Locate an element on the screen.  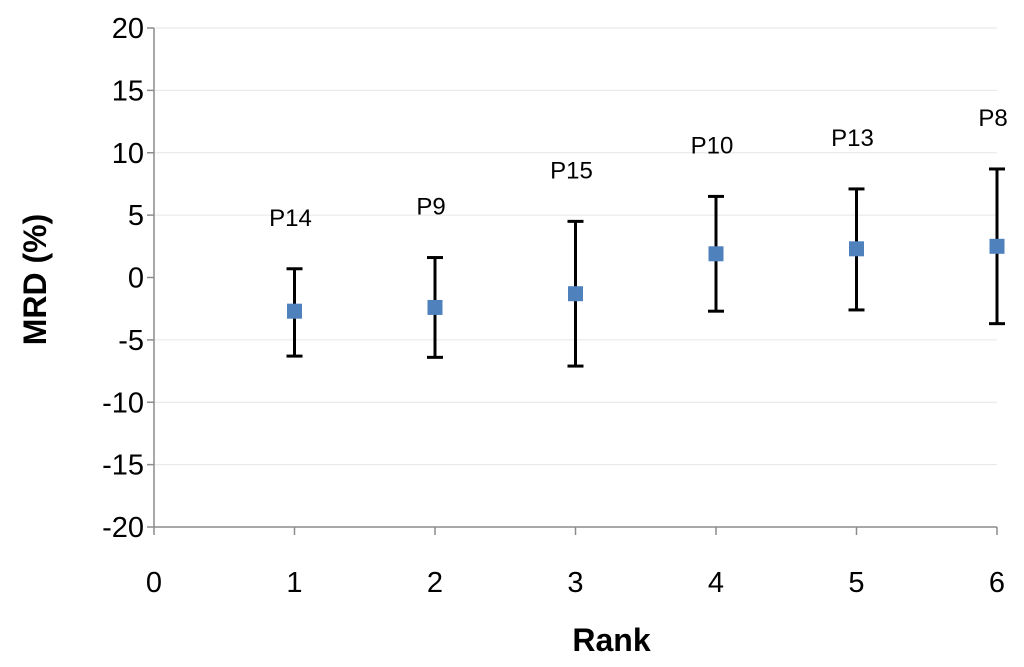
x-tick-label: 3 is located at coordinates (575, 583).